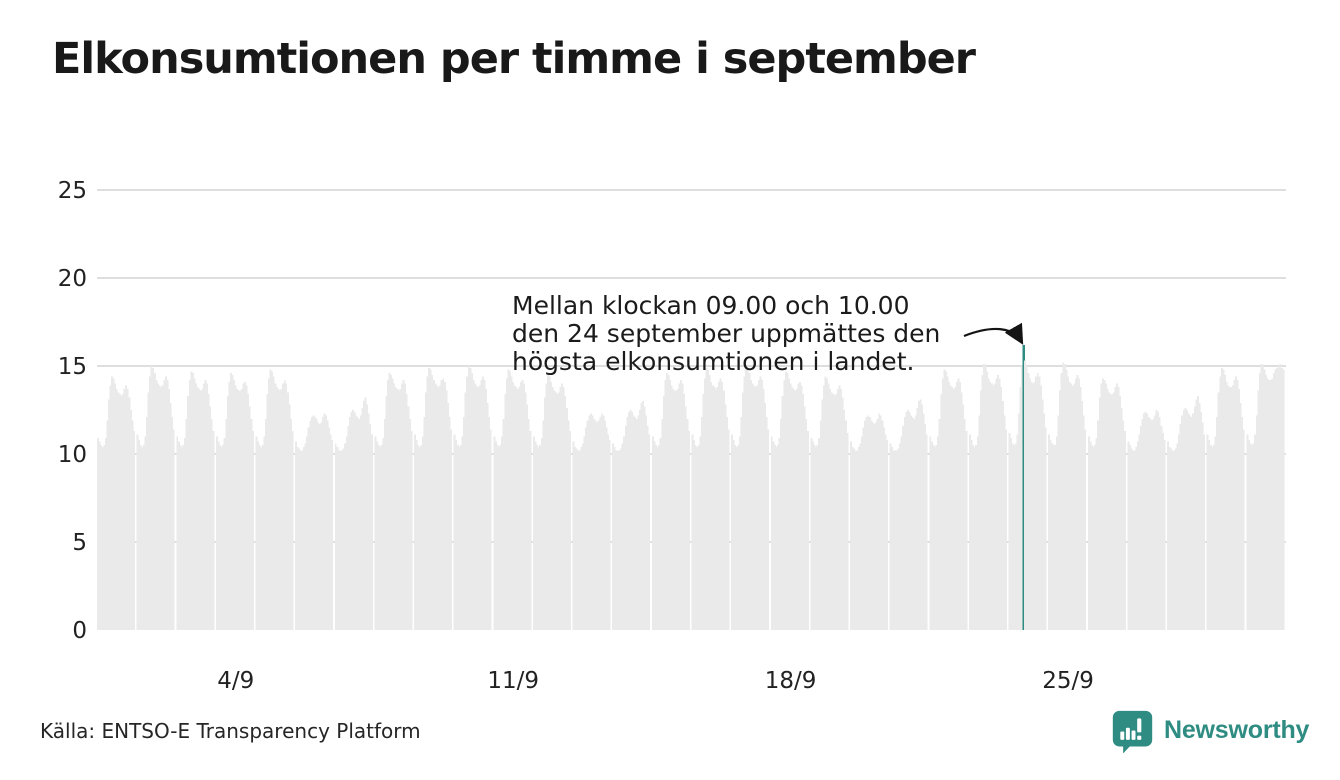  I want to click on y-tick-label: 15, so click(72, 367).